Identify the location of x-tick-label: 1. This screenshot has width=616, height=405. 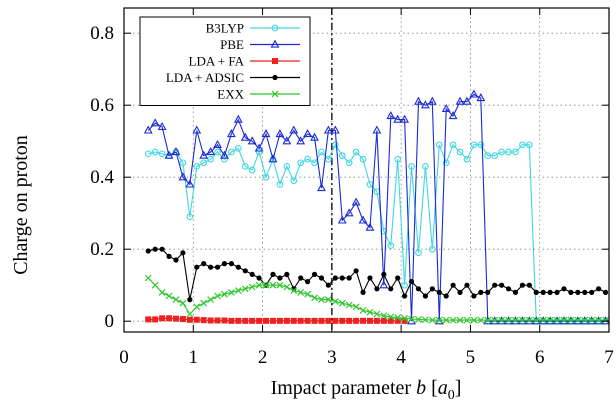
(194, 357).